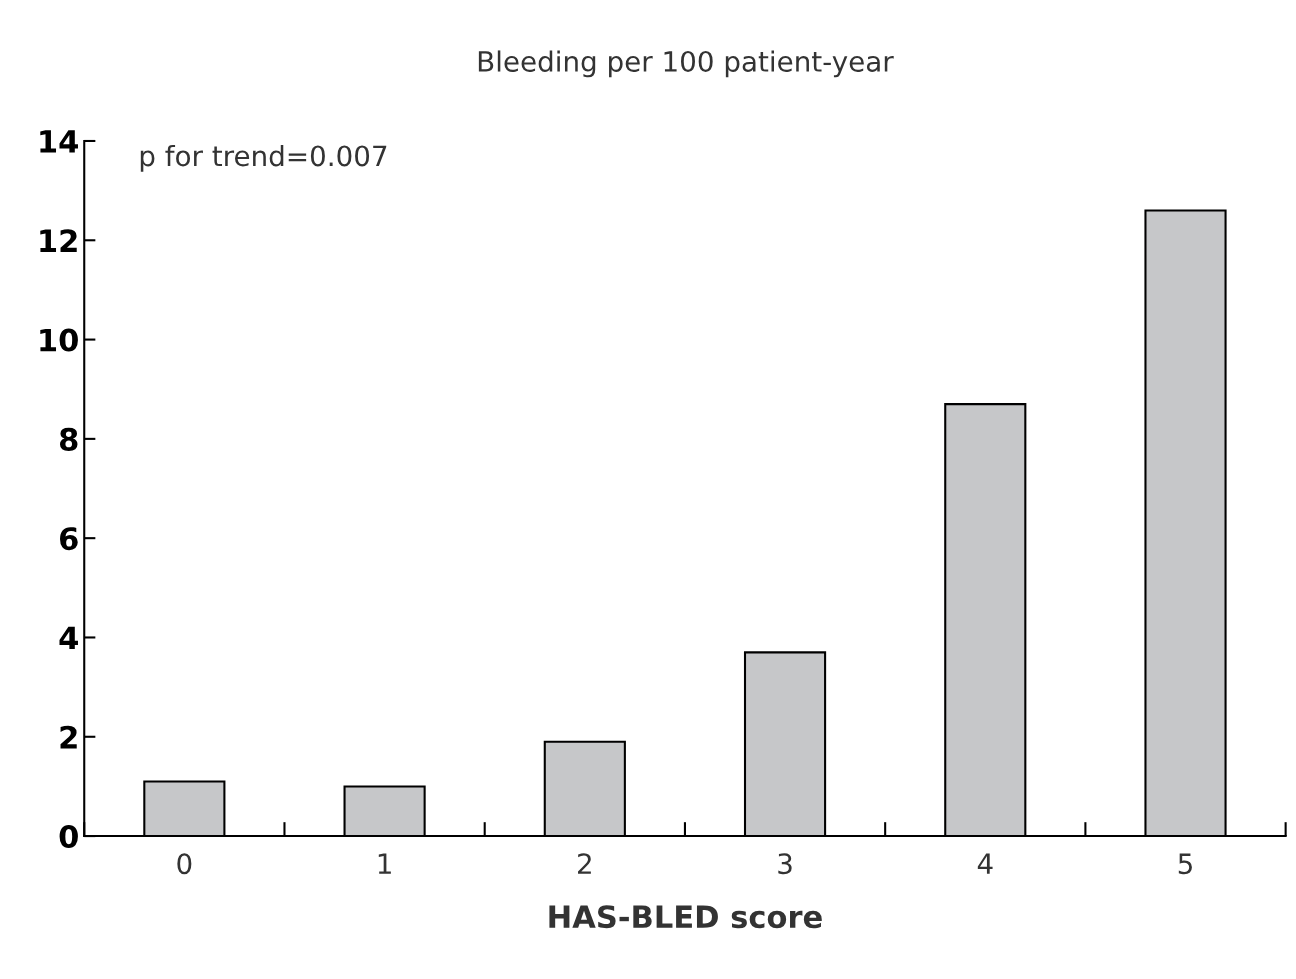 Image resolution: width=1296 pixels, height=979 pixels. What do you see at coordinates (1185, 864) in the screenshot?
I see `x-tick-label: 5` at bounding box center [1185, 864].